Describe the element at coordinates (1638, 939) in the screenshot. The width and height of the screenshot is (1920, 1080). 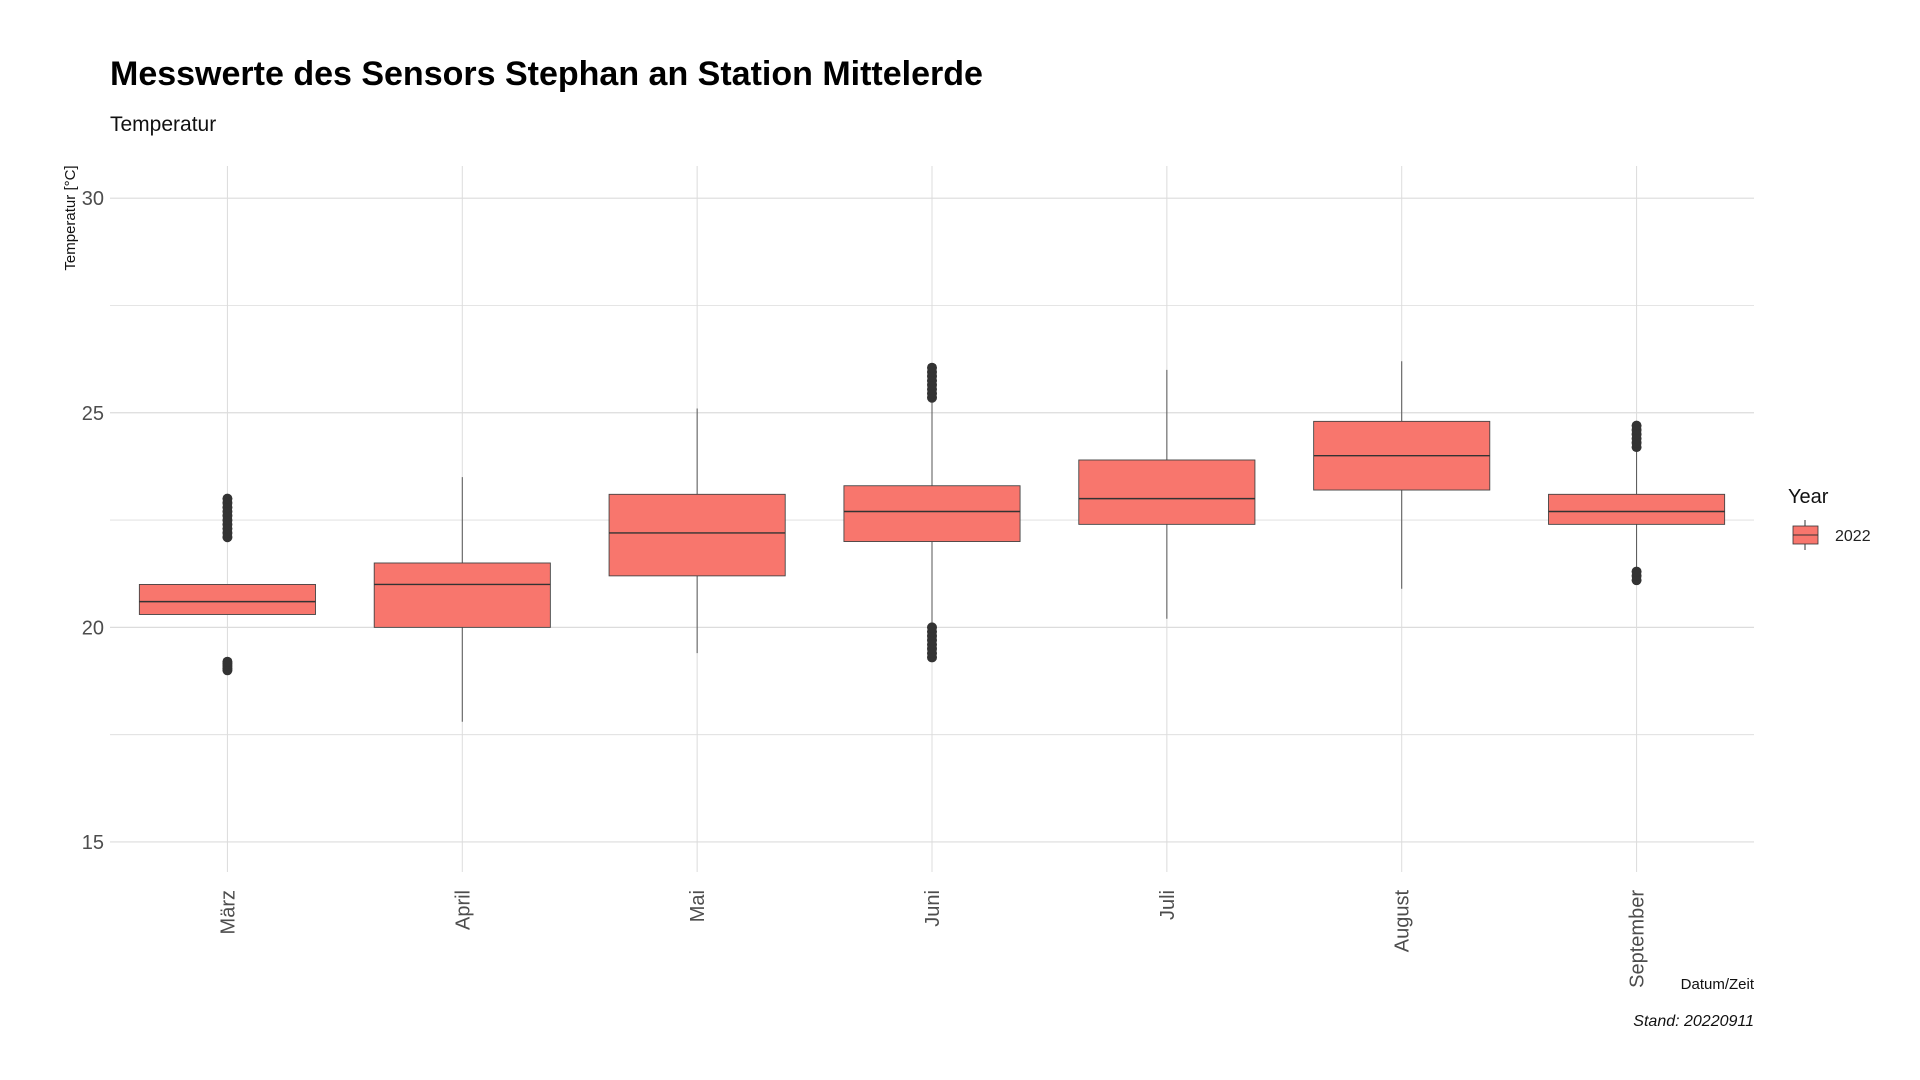
I see `x-tick-label: September` at that location.